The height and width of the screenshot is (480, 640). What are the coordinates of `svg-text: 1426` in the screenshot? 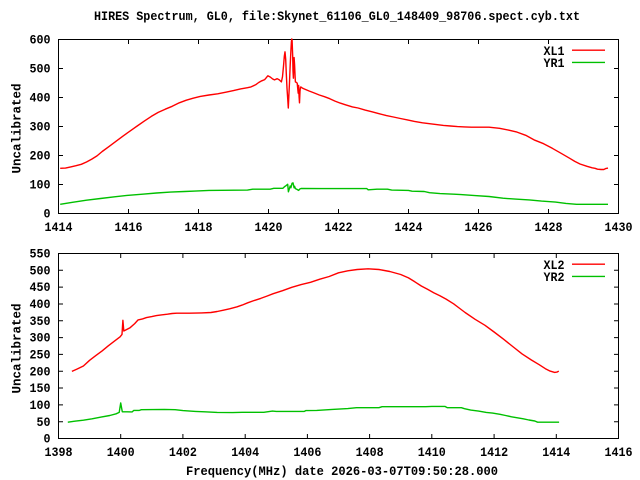 It's located at (479, 228).